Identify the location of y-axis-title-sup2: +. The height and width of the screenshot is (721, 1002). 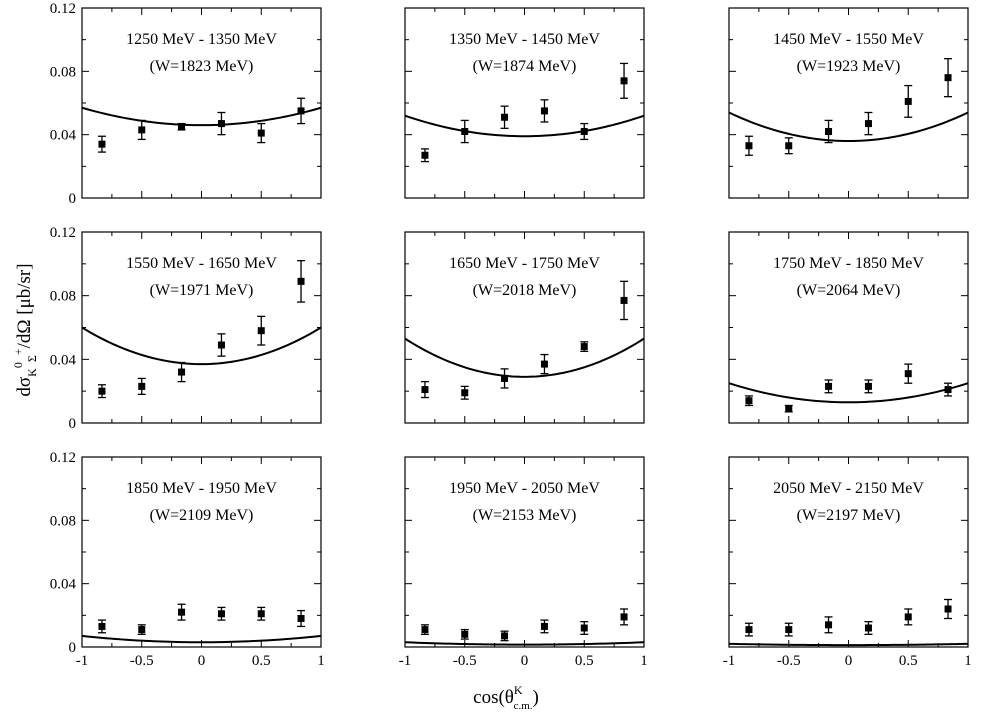
(18, 351).